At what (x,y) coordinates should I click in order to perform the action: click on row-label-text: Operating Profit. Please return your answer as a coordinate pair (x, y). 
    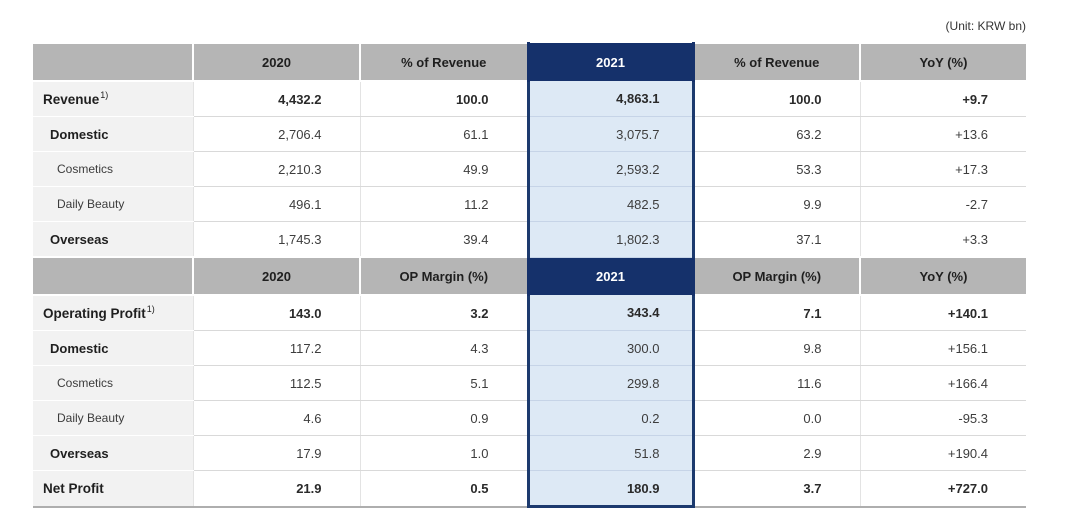
    Looking at the image, I should click on (94, 313).